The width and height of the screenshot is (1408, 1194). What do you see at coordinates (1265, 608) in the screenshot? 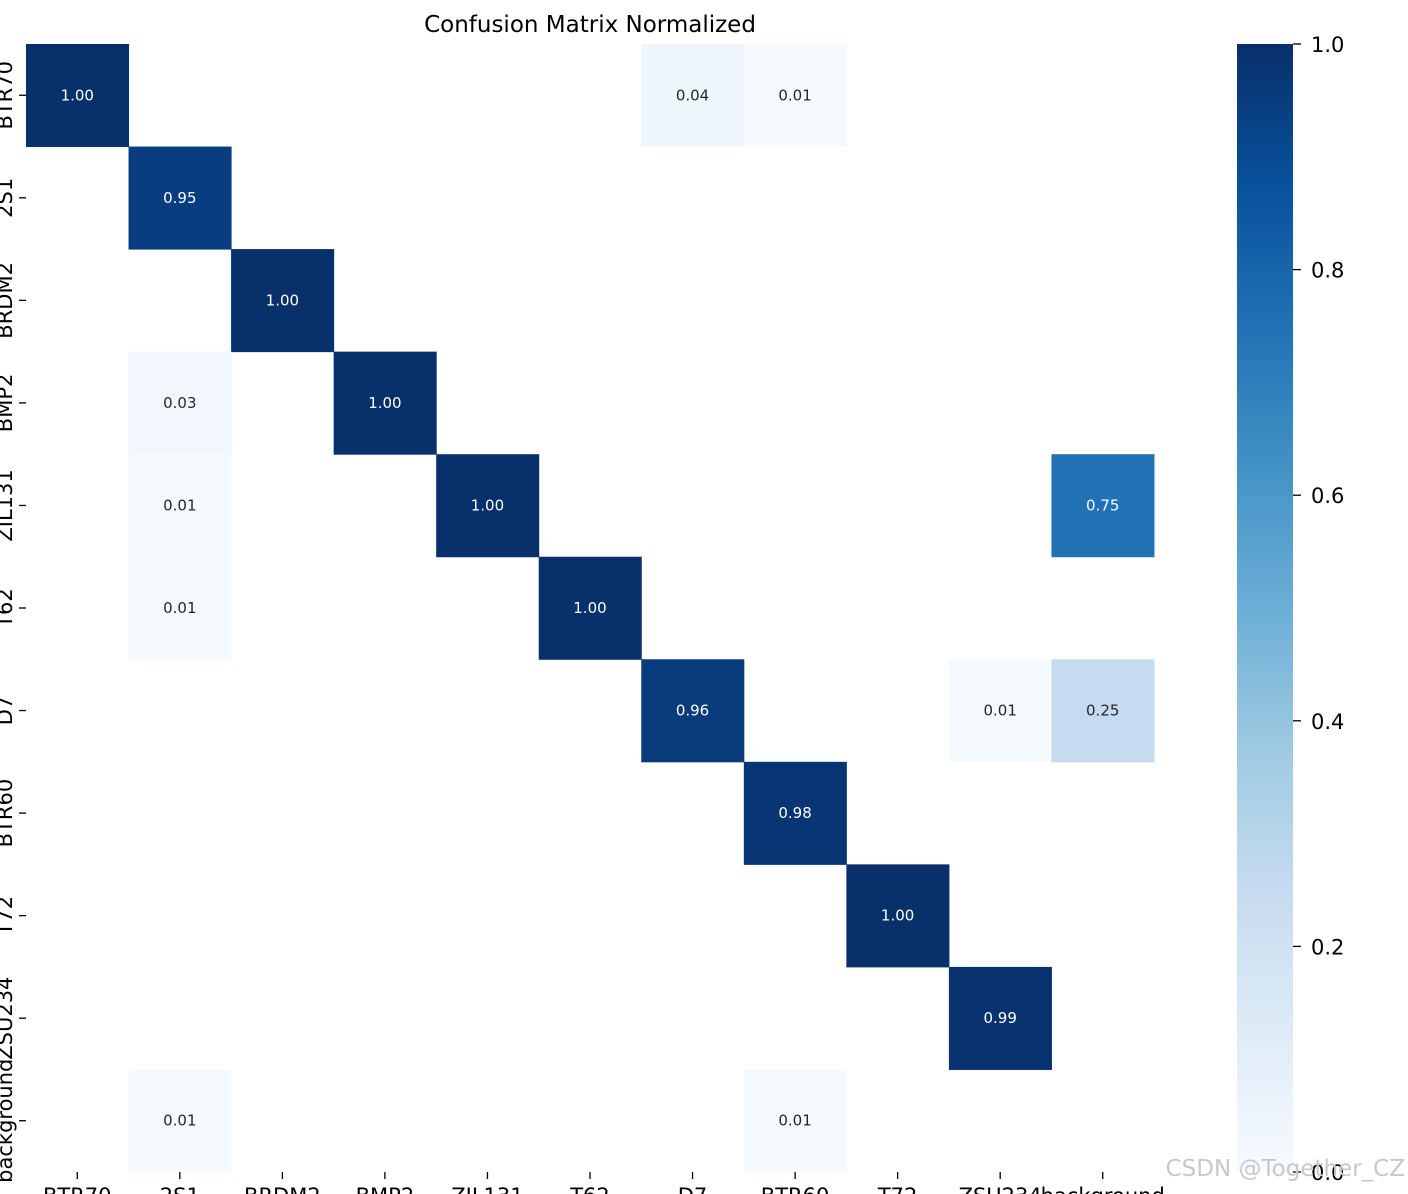
I see `colorbar-gradient` at bounding box center [1265, 608].